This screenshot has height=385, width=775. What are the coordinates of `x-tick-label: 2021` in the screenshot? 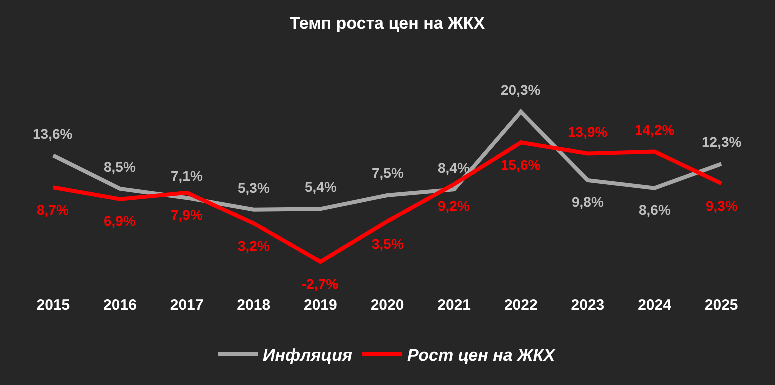 It's located at (455, 305).